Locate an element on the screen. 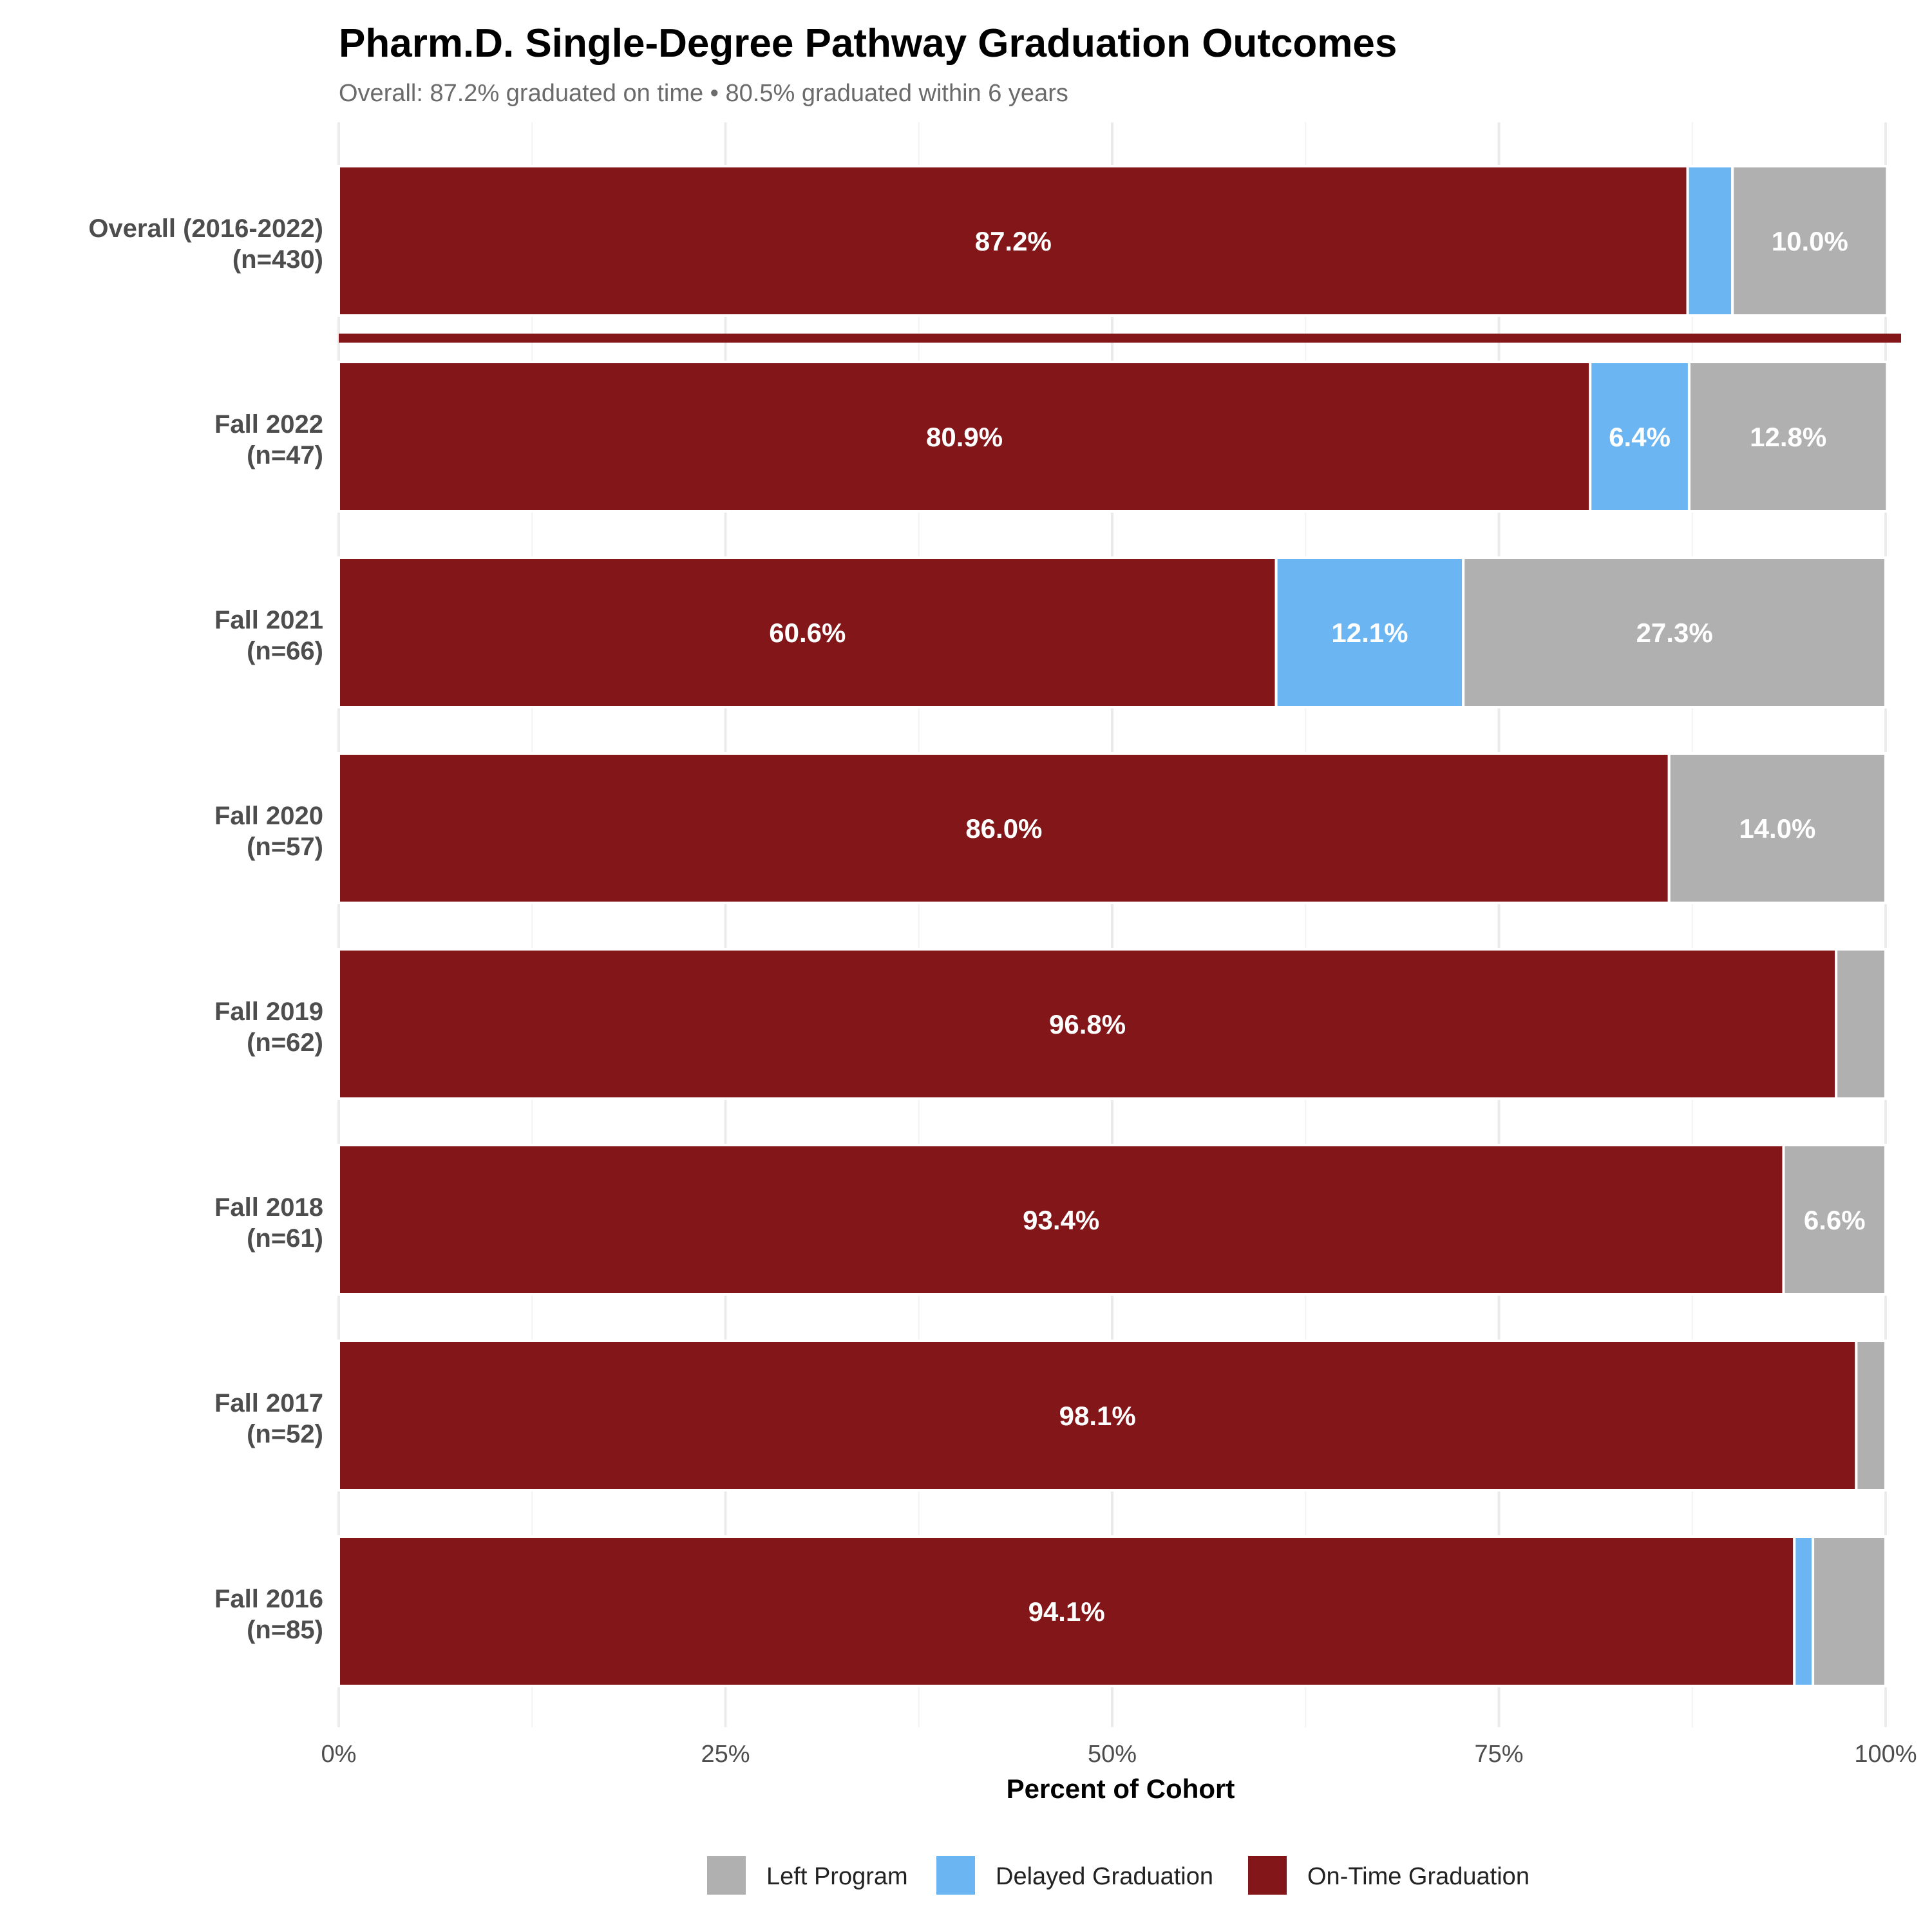  category-label-7: Fall 2016 (n=85) is located at coordinates (269, 1614).